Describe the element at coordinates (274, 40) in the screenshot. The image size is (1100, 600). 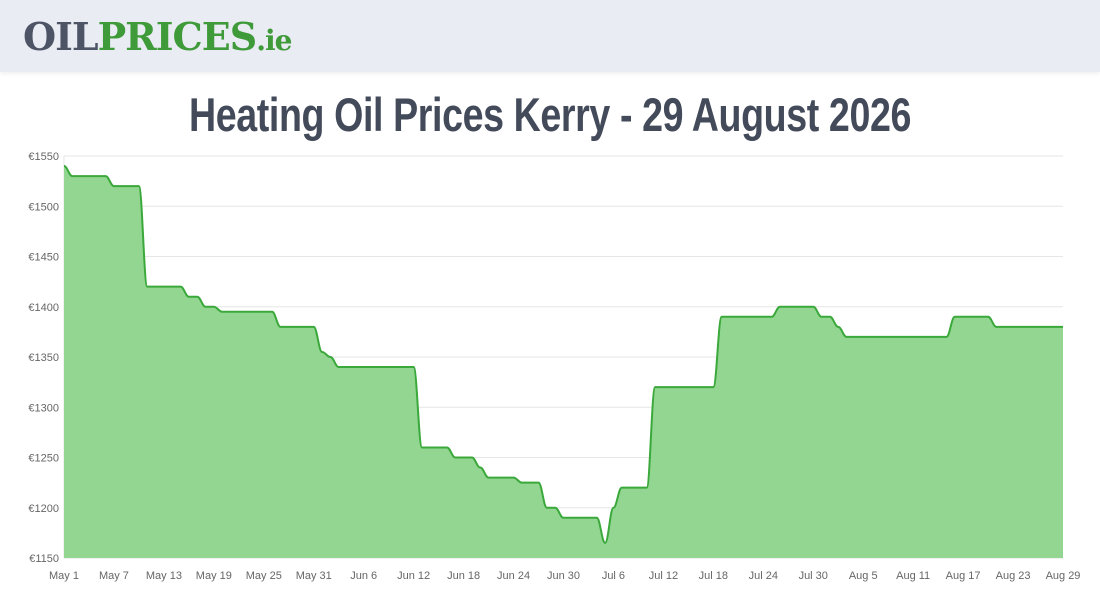
I see `logo-tld-text: .ie` at that location.